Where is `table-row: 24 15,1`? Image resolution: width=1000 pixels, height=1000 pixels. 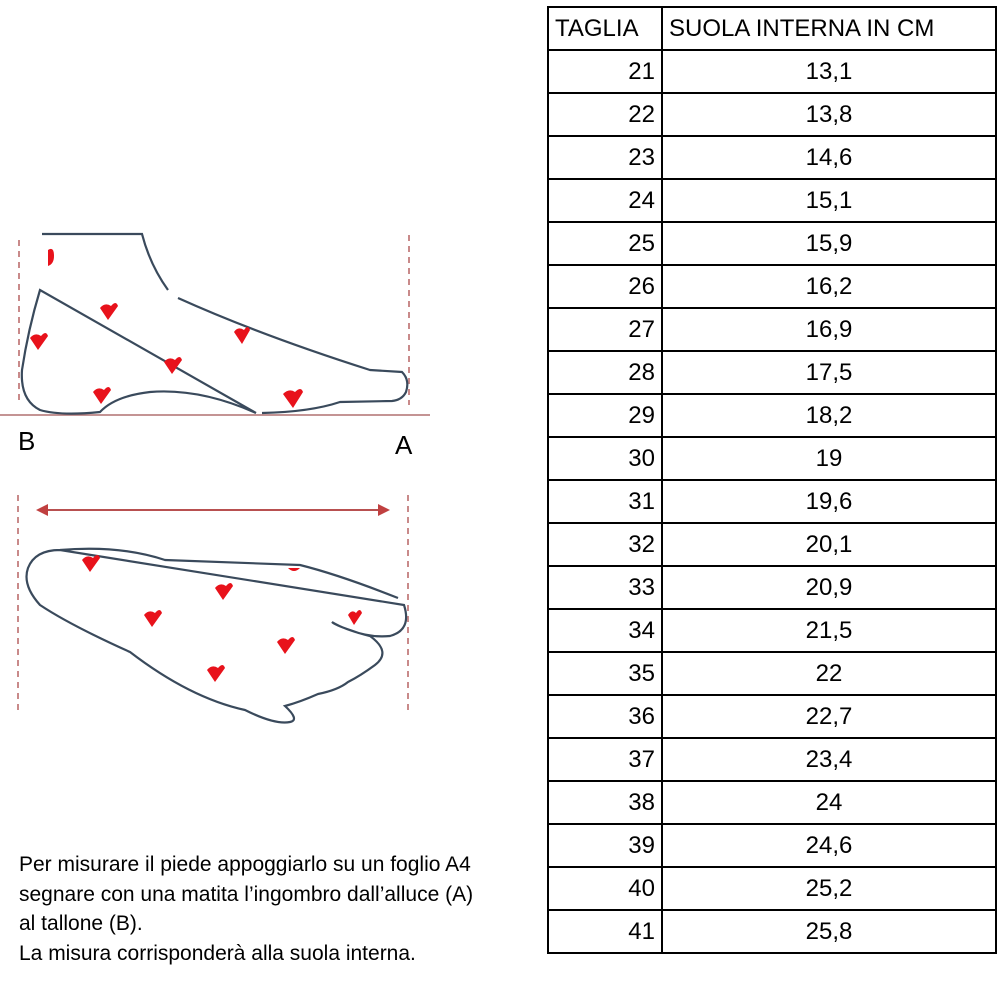
table-row: 24 15,1 is located at coordinates (772, 200).